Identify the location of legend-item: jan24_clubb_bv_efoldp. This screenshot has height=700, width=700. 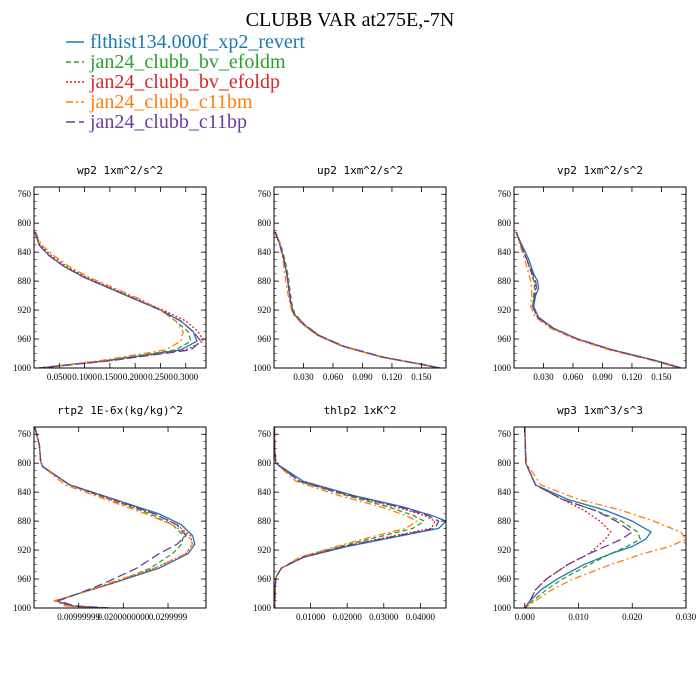
(173, 82).